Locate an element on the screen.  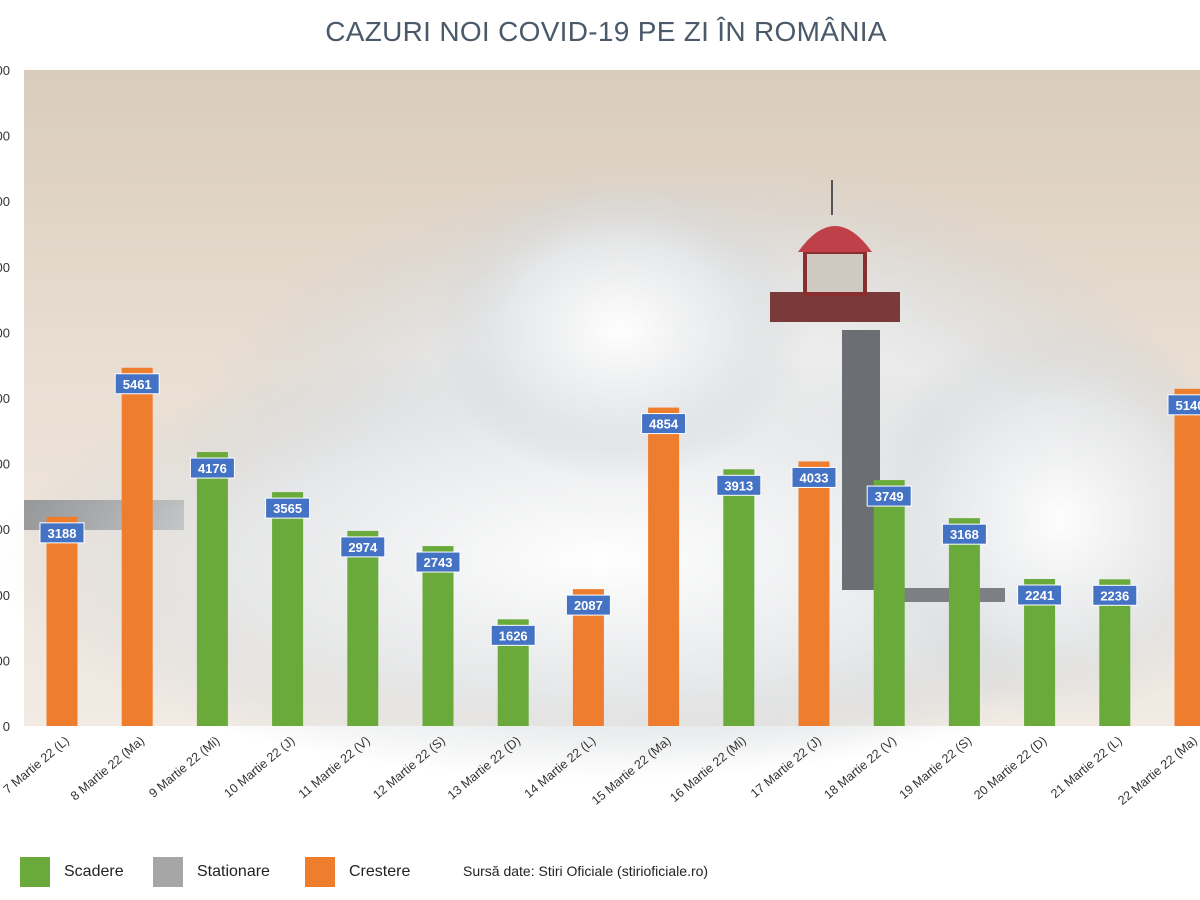
data-label: 2743 is located at coordinates (438, 562).